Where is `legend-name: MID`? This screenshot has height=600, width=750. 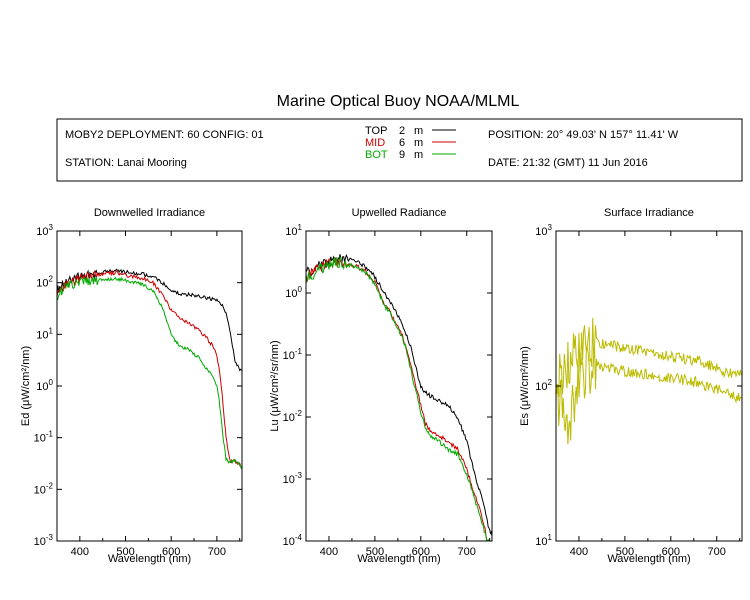 legend-name: MID is located at coordinates (375, 143).